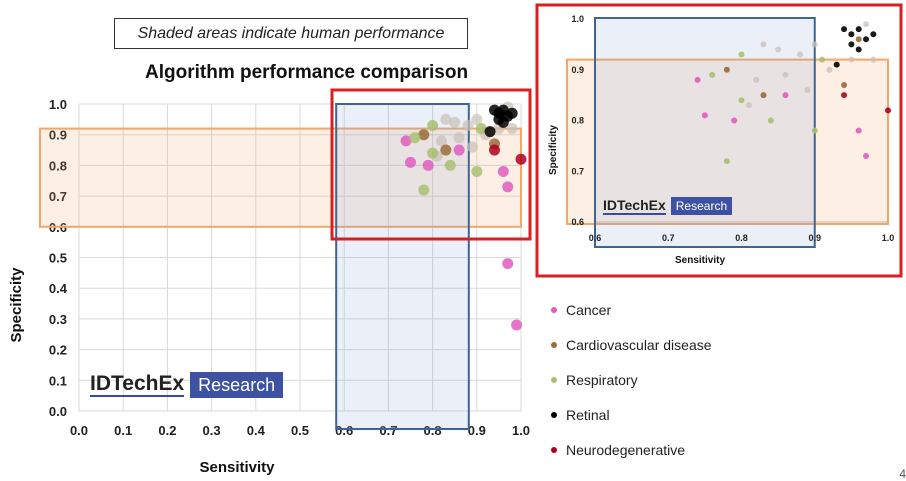 The height and width of the screenshot is (481, 906). Describe the element at coordinates (212, 430) in the screenshot. I see `x-tick-label: 0.3` at that location.